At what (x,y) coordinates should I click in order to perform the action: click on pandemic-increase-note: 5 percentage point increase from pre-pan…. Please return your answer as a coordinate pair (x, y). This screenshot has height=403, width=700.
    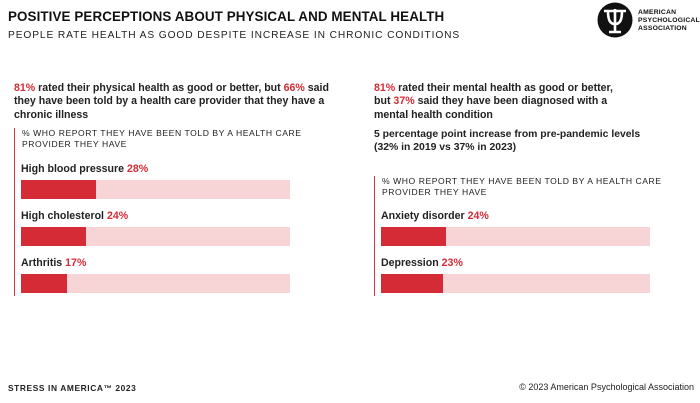
    Looking at the image, I should click on (507, 141).